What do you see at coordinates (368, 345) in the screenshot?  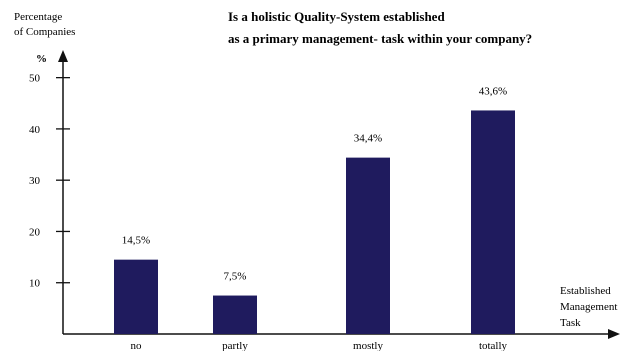 I see `x-tick-label-mostly: mostly` at bounding box center [368, 345].